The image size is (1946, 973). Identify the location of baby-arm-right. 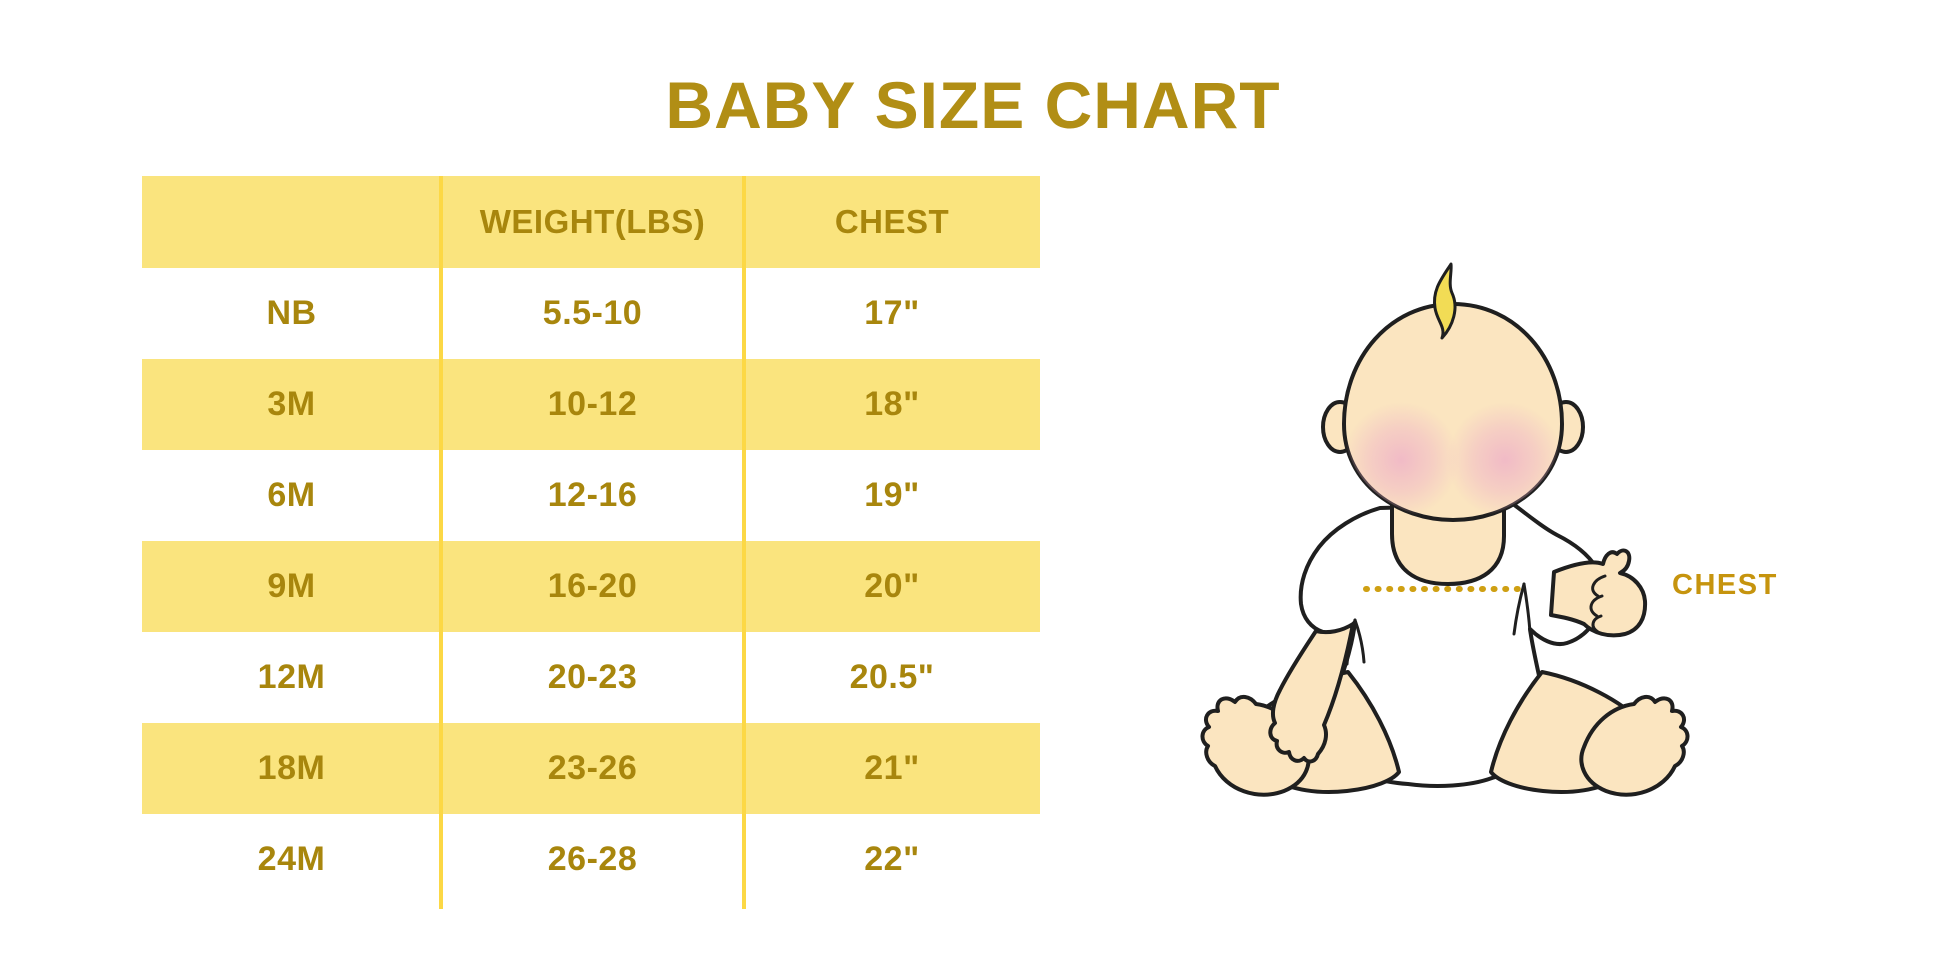
(1598, 593).